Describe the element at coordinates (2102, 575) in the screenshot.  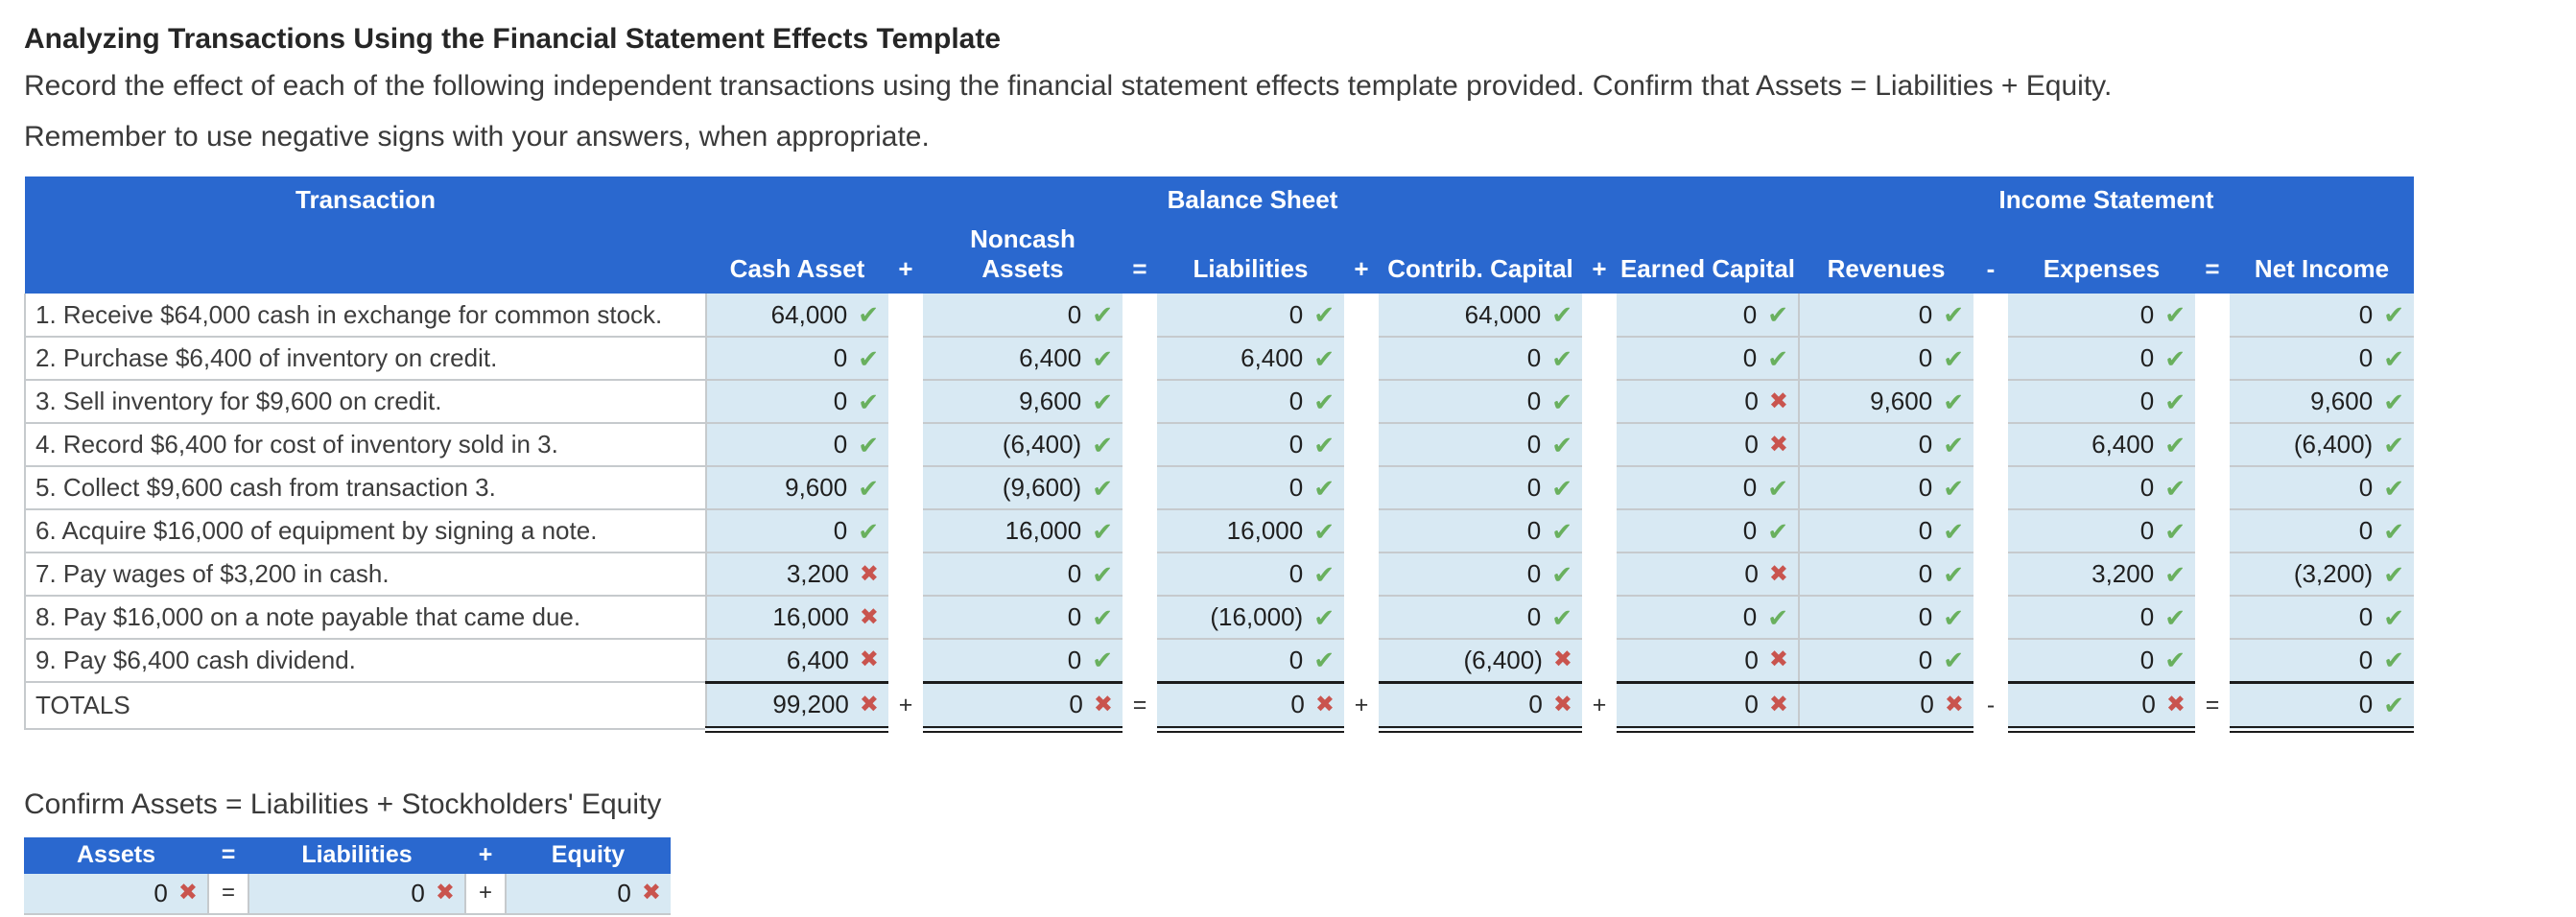
I see `value-cell-expenses: 3,200 ✔` at that location.